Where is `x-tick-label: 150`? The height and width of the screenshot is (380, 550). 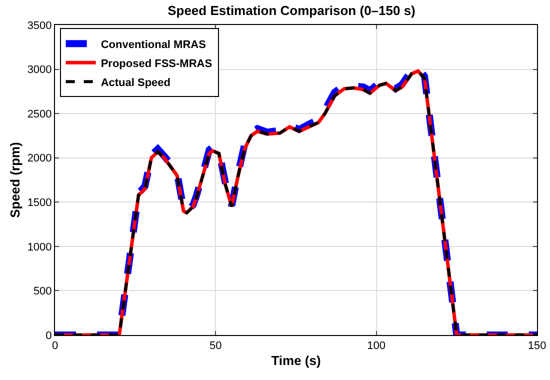
x-tick-label: 150 is located at coordinates (537, 346).